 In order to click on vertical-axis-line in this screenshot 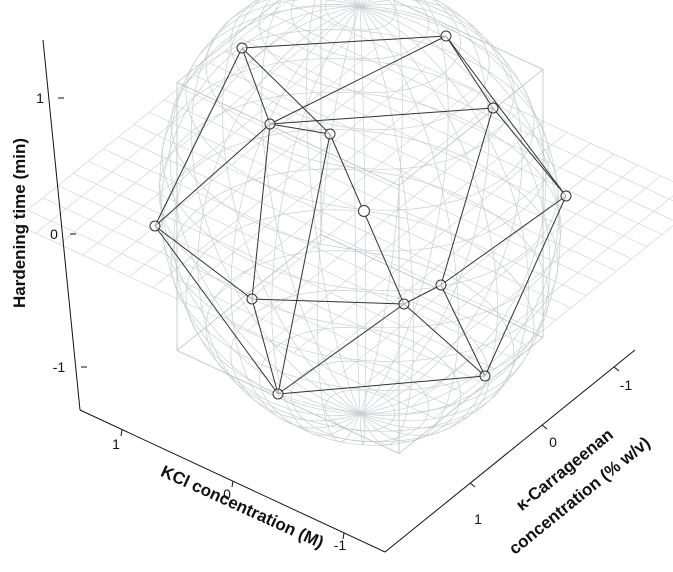, I will do `click(61, 225)`.